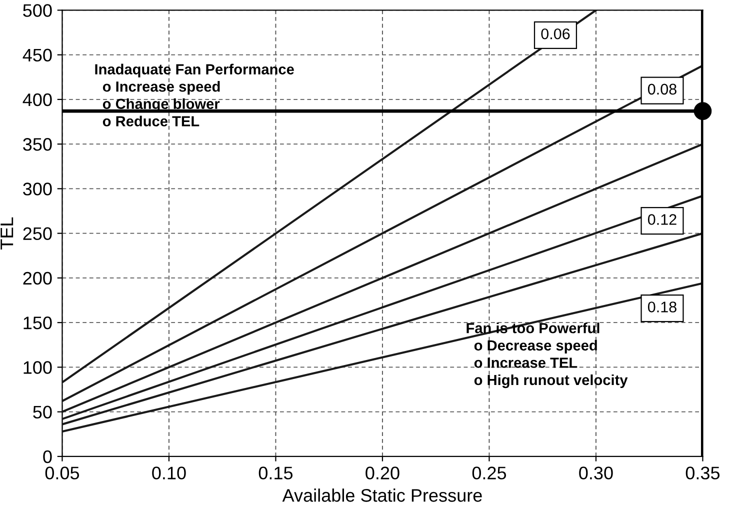  I want to click on series-label: 0.12, so click(662, 219).